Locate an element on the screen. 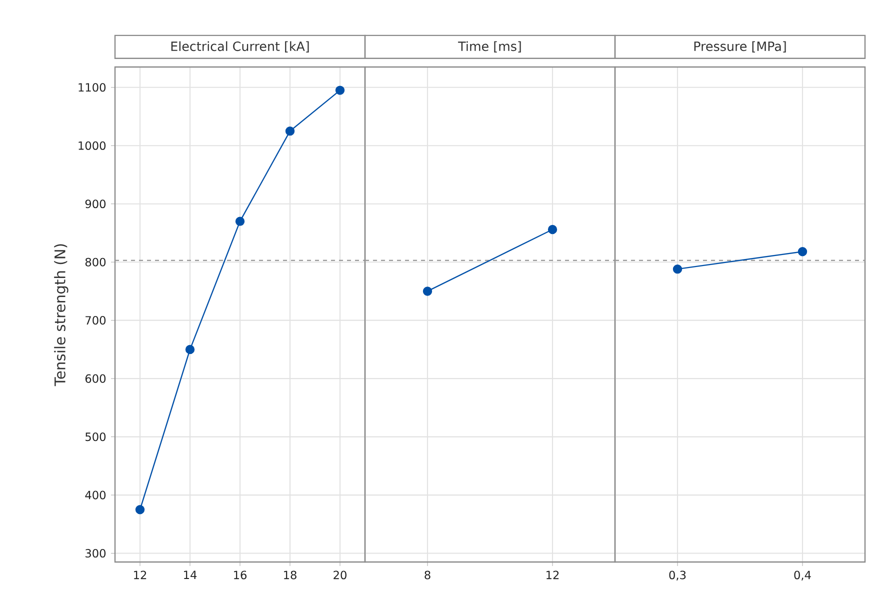 The image size is (885, 608). y-tick-label: 800 is located at coordinates (95, 262).